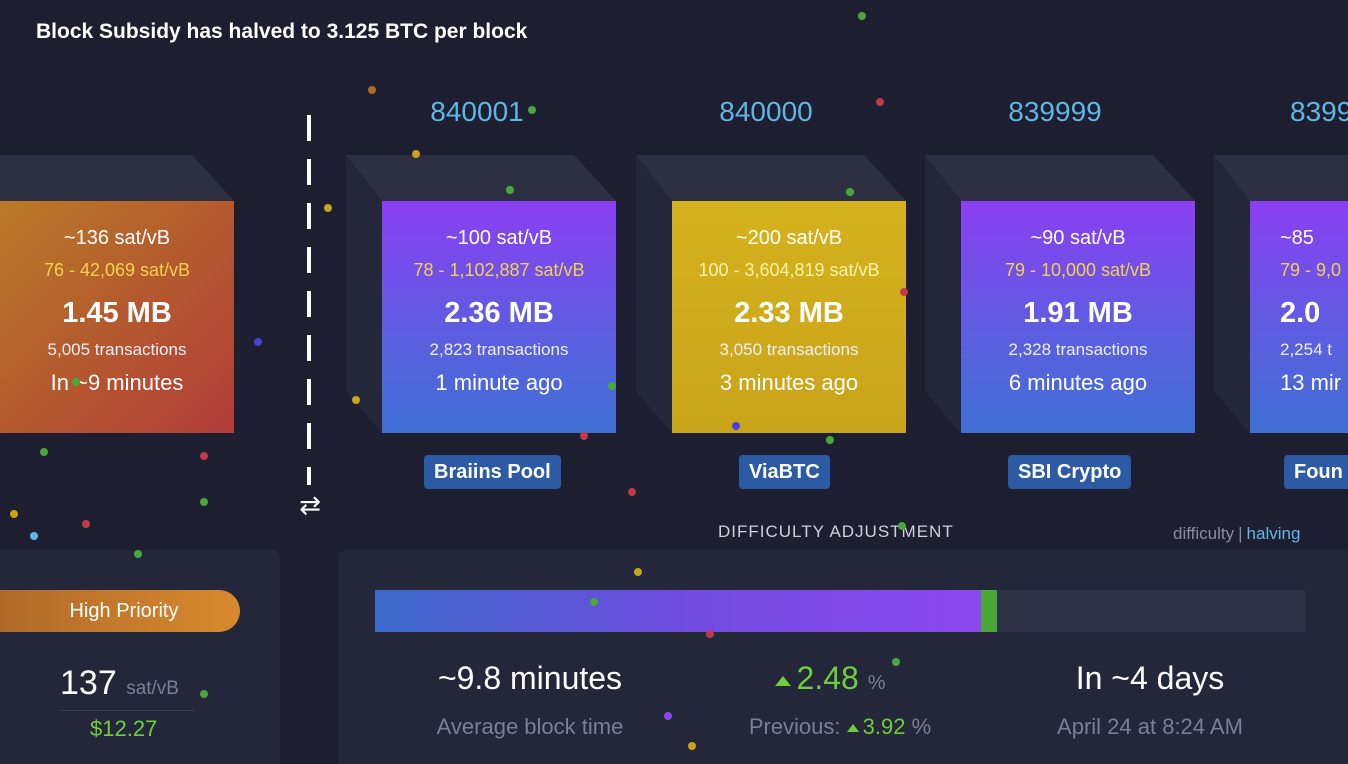 This screenshot has height=764, width=1348. What do you see at coordinates (1078, 349) in the screenshot?
I see `block-tx-count: 2,328 transactions` at bounding box center [1078, 349].